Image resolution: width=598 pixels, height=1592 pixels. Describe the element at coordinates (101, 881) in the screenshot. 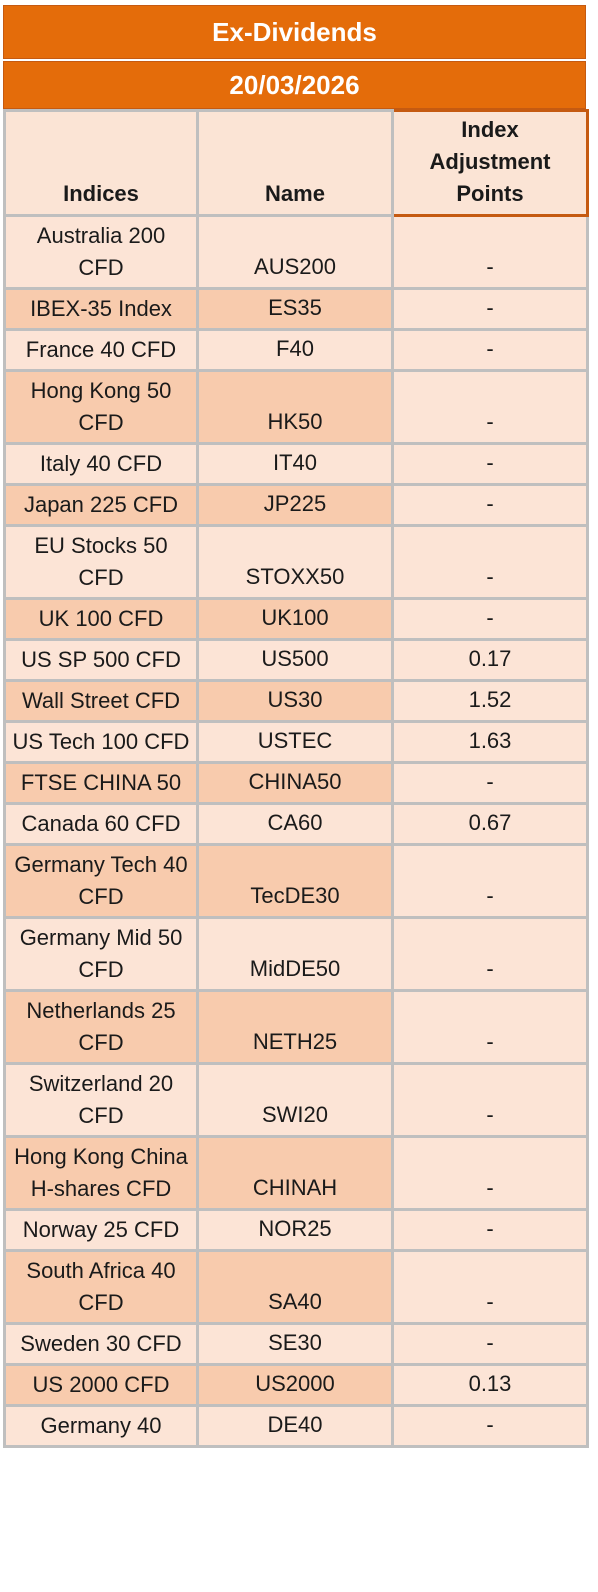

I see `cell-index: Germany Tech 40 CFD` at that location.